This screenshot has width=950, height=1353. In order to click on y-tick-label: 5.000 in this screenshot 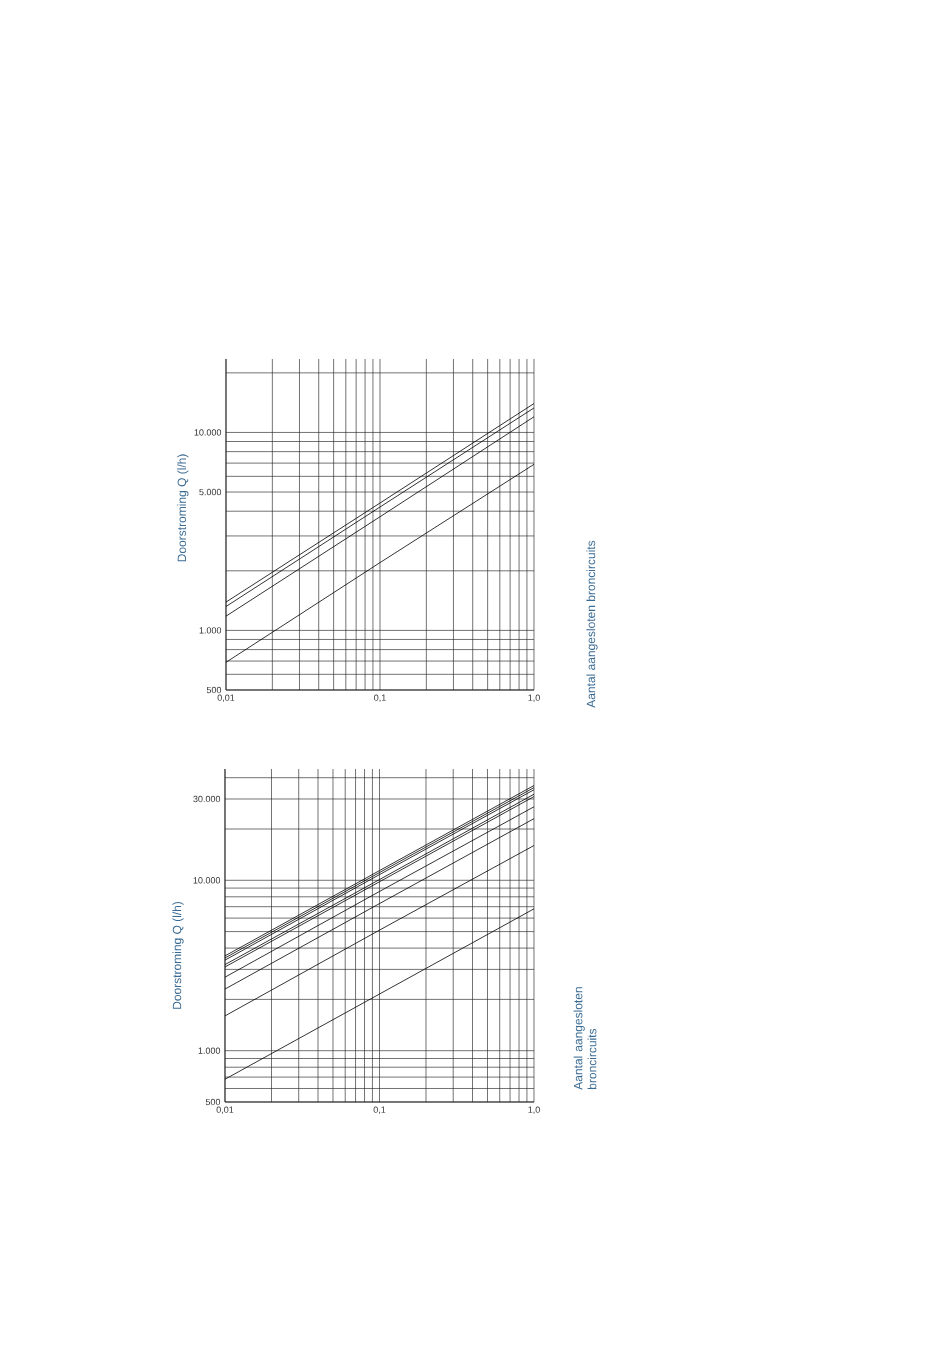, I will do `click(210, 492)`.